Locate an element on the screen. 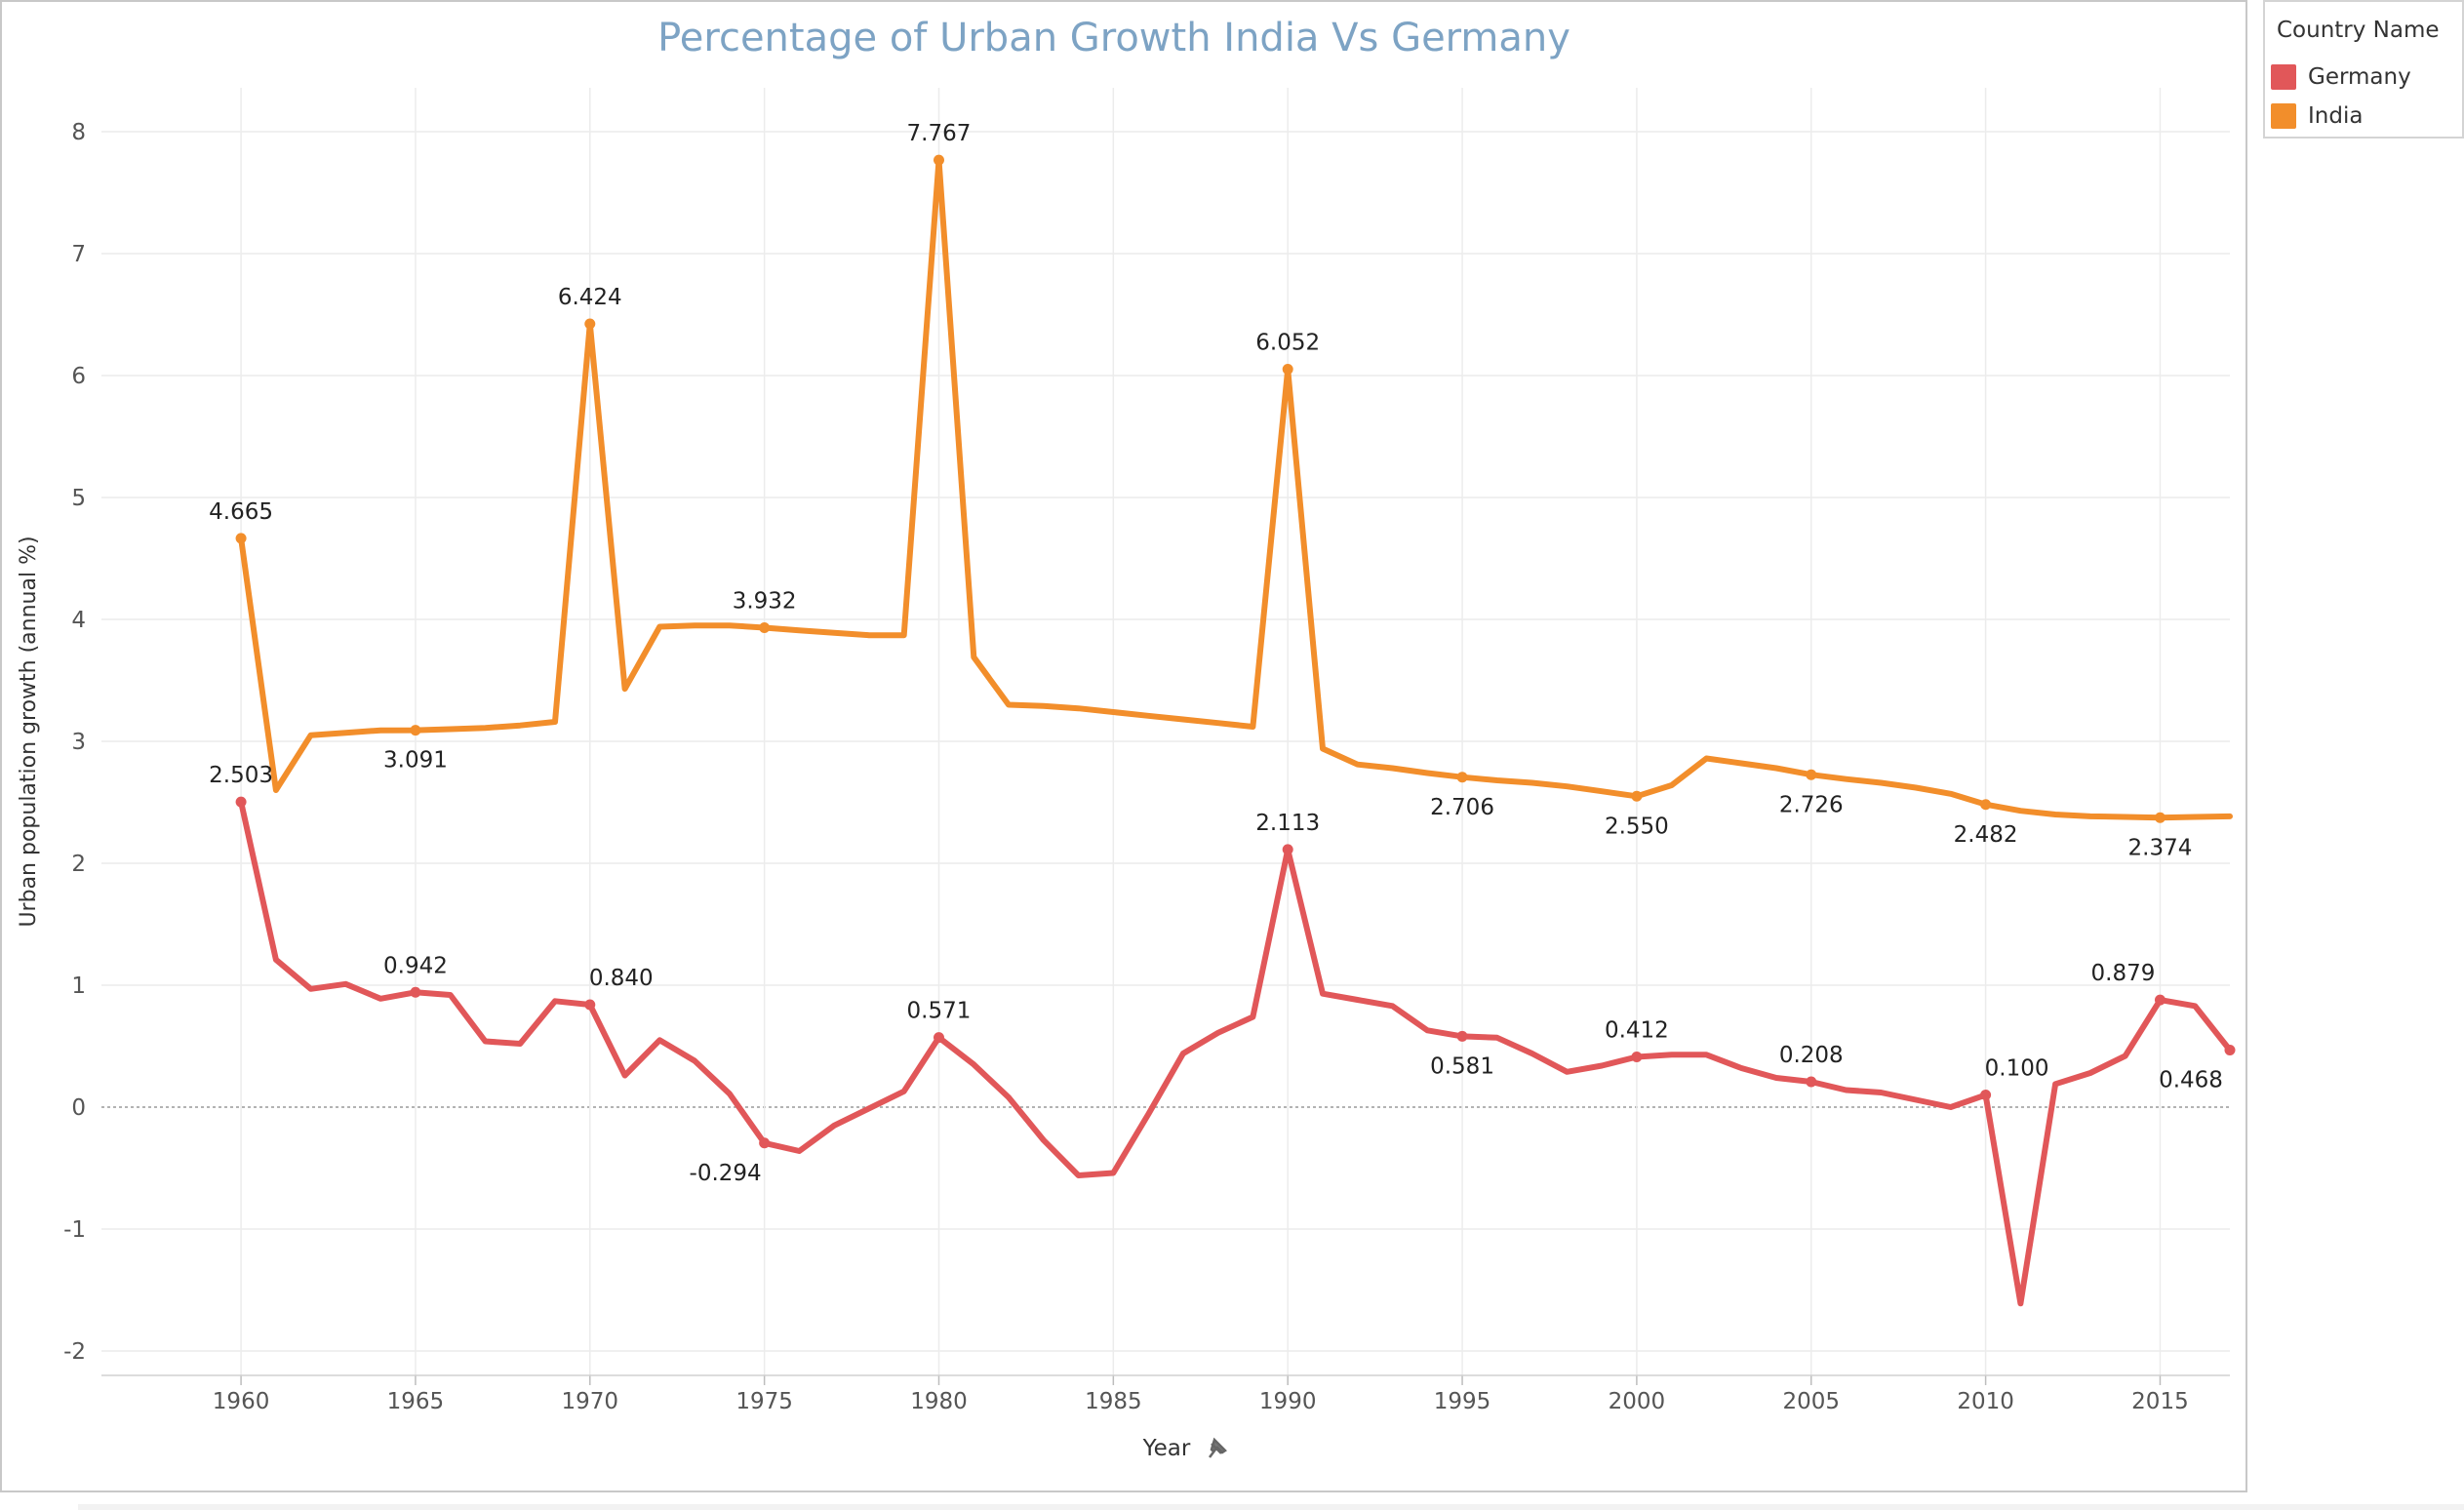  data-label-india: 2.482 is located at coordinates (1986, 835).